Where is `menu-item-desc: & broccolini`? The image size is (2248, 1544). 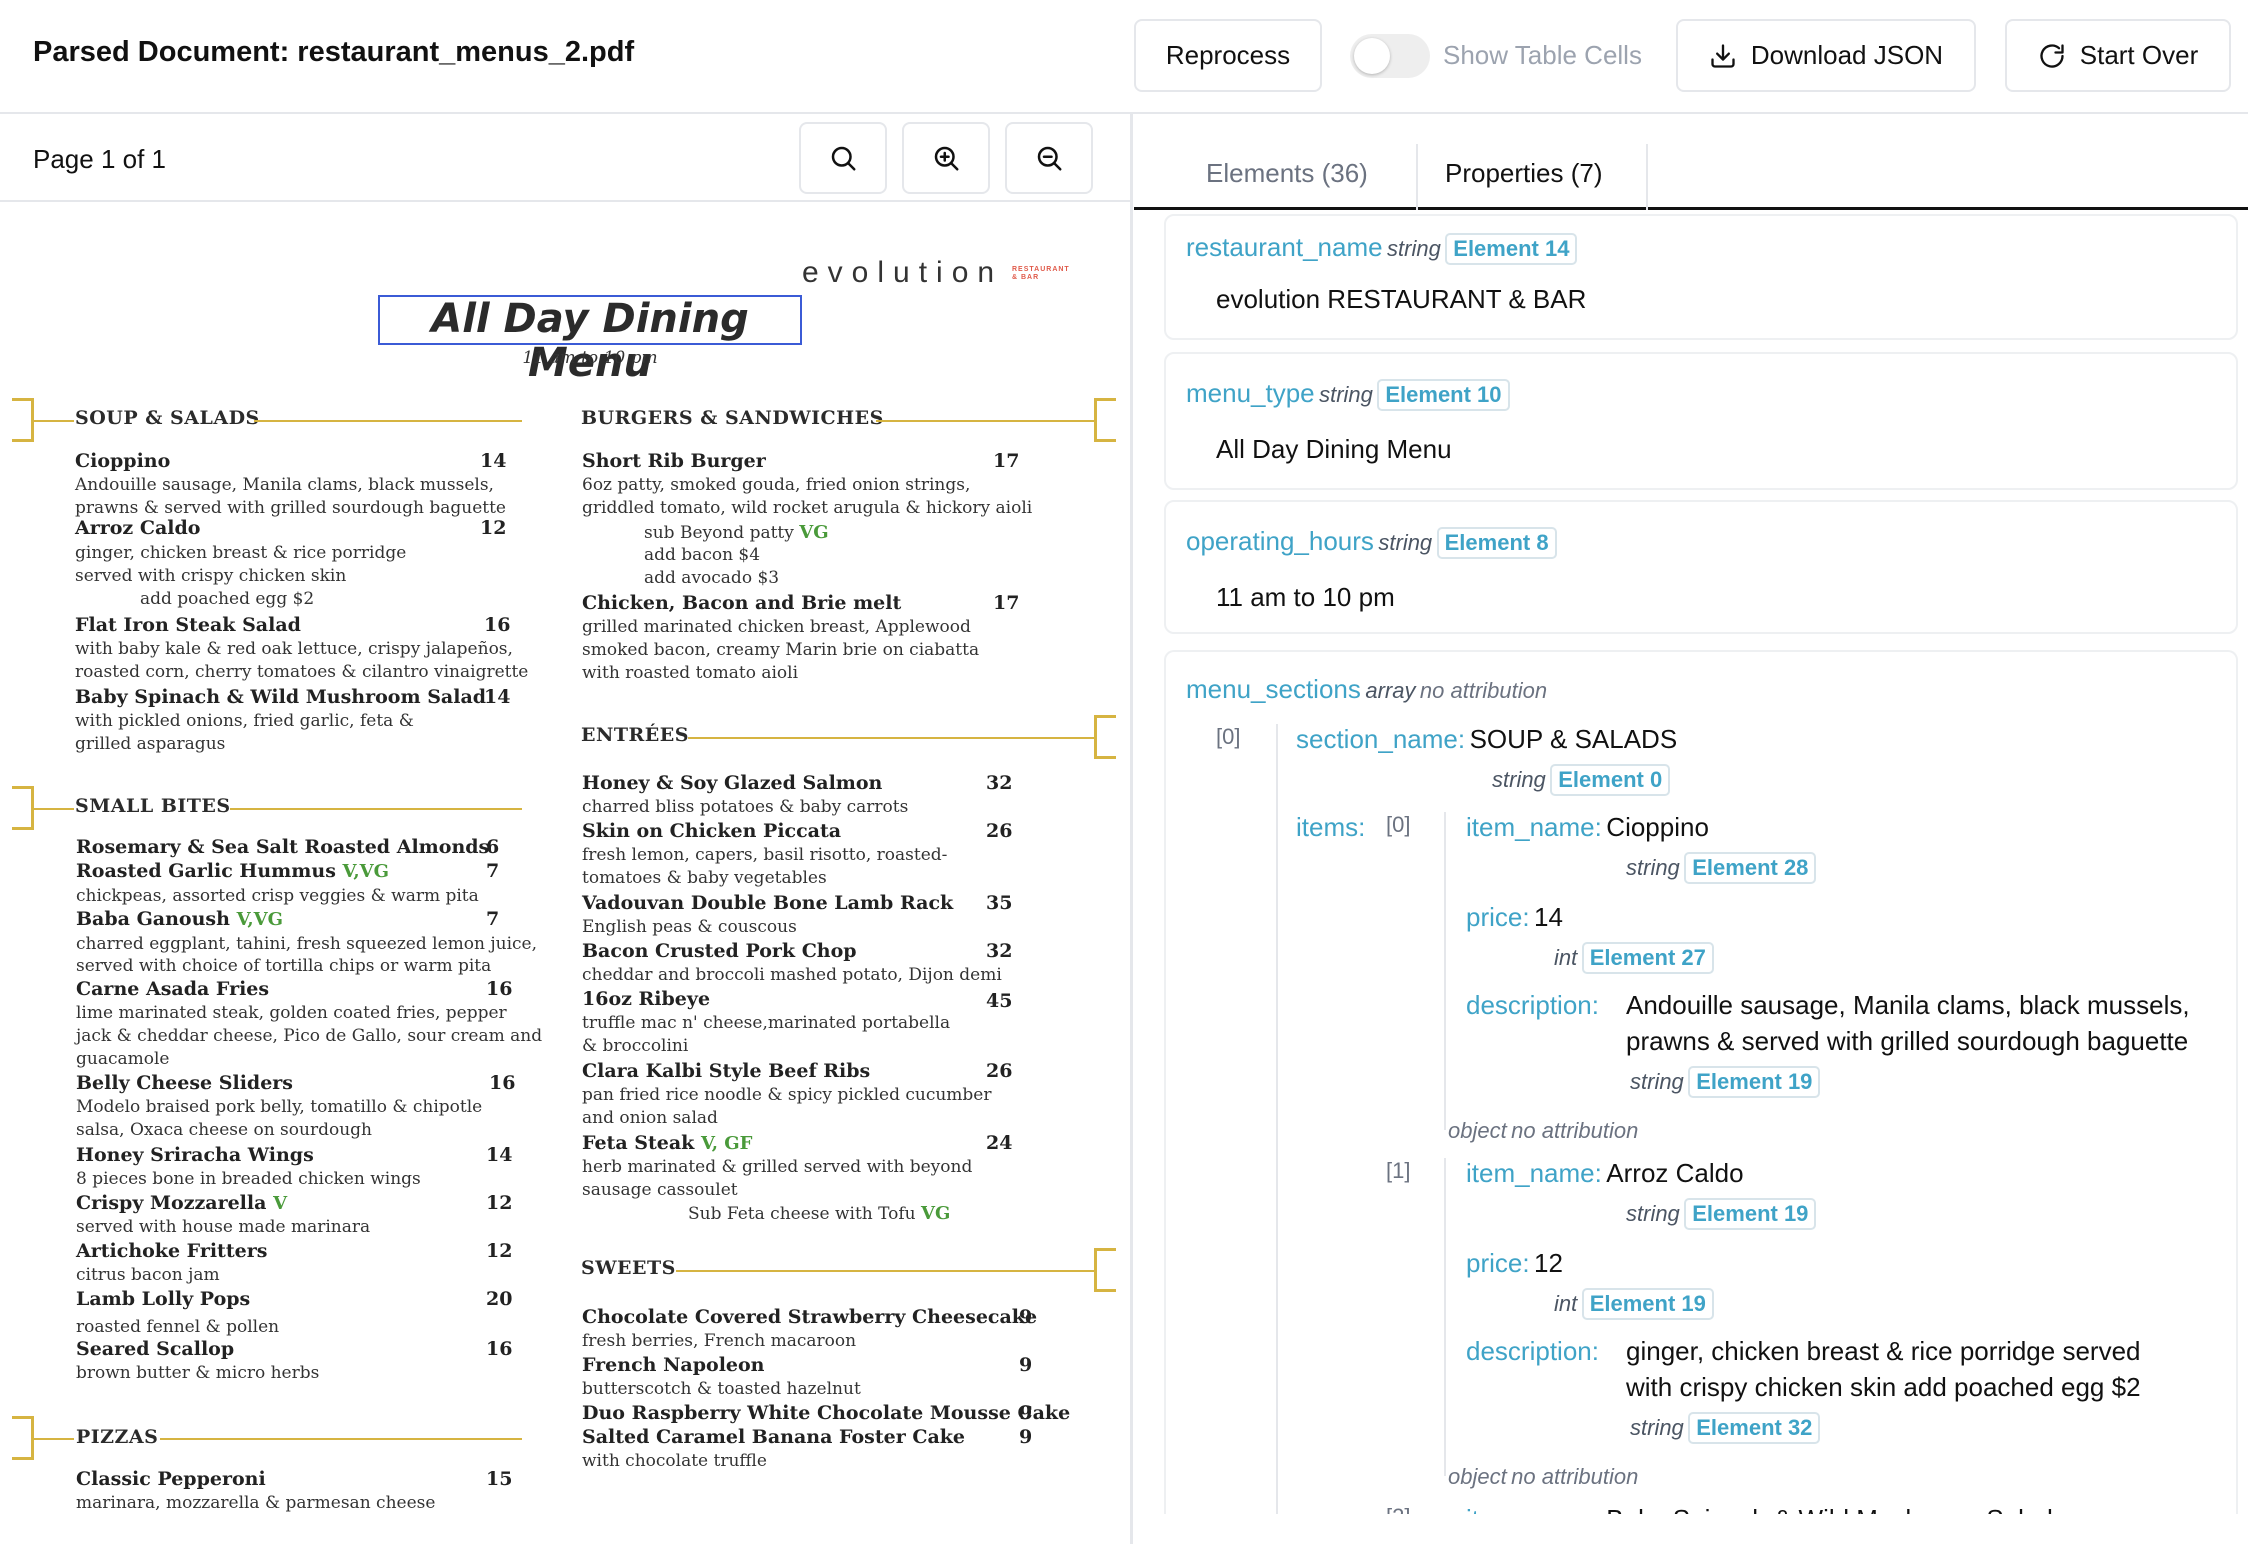
menu-item-desc: & broccolini is located at coordinates (635, 1046).